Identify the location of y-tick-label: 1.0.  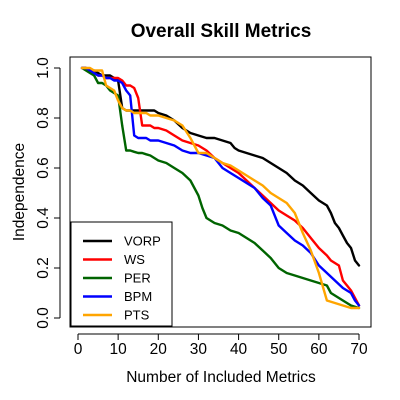
(43, 68).